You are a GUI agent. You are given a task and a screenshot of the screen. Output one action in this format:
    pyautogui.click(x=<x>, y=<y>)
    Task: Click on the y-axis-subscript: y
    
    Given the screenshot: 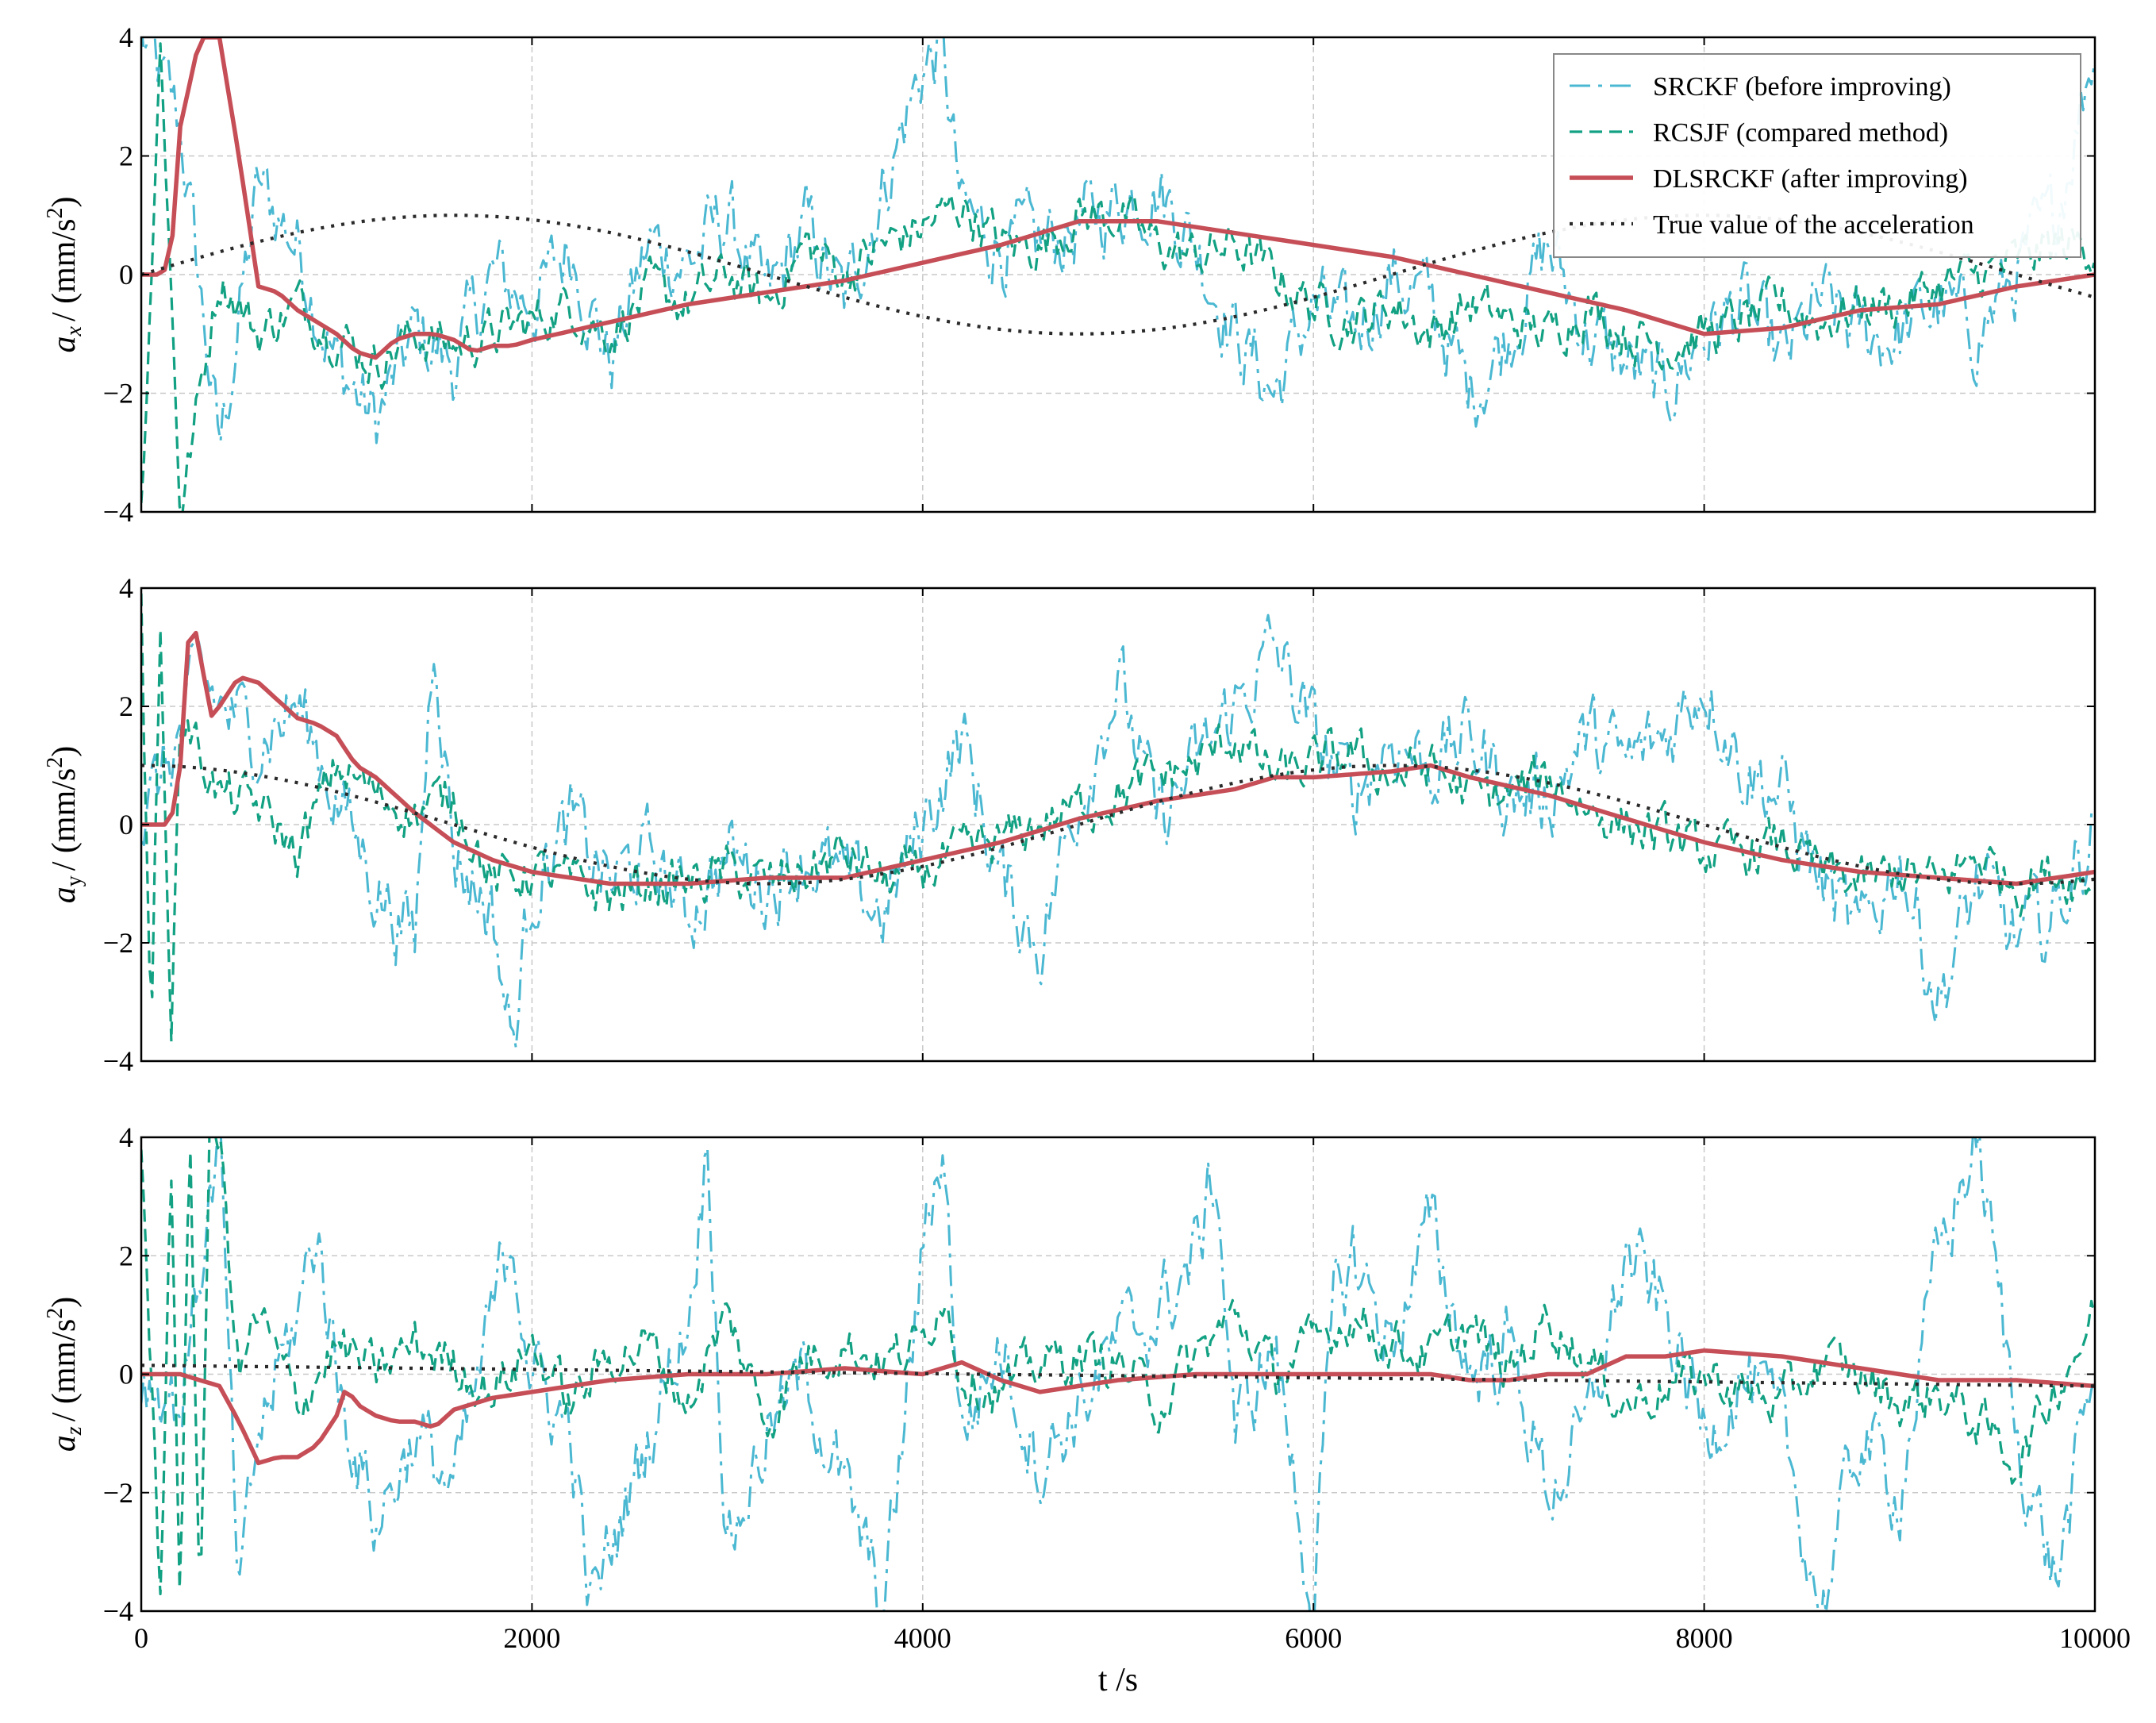 What is the action you would take?
    pyautogui.click(x=74, y=880)
    